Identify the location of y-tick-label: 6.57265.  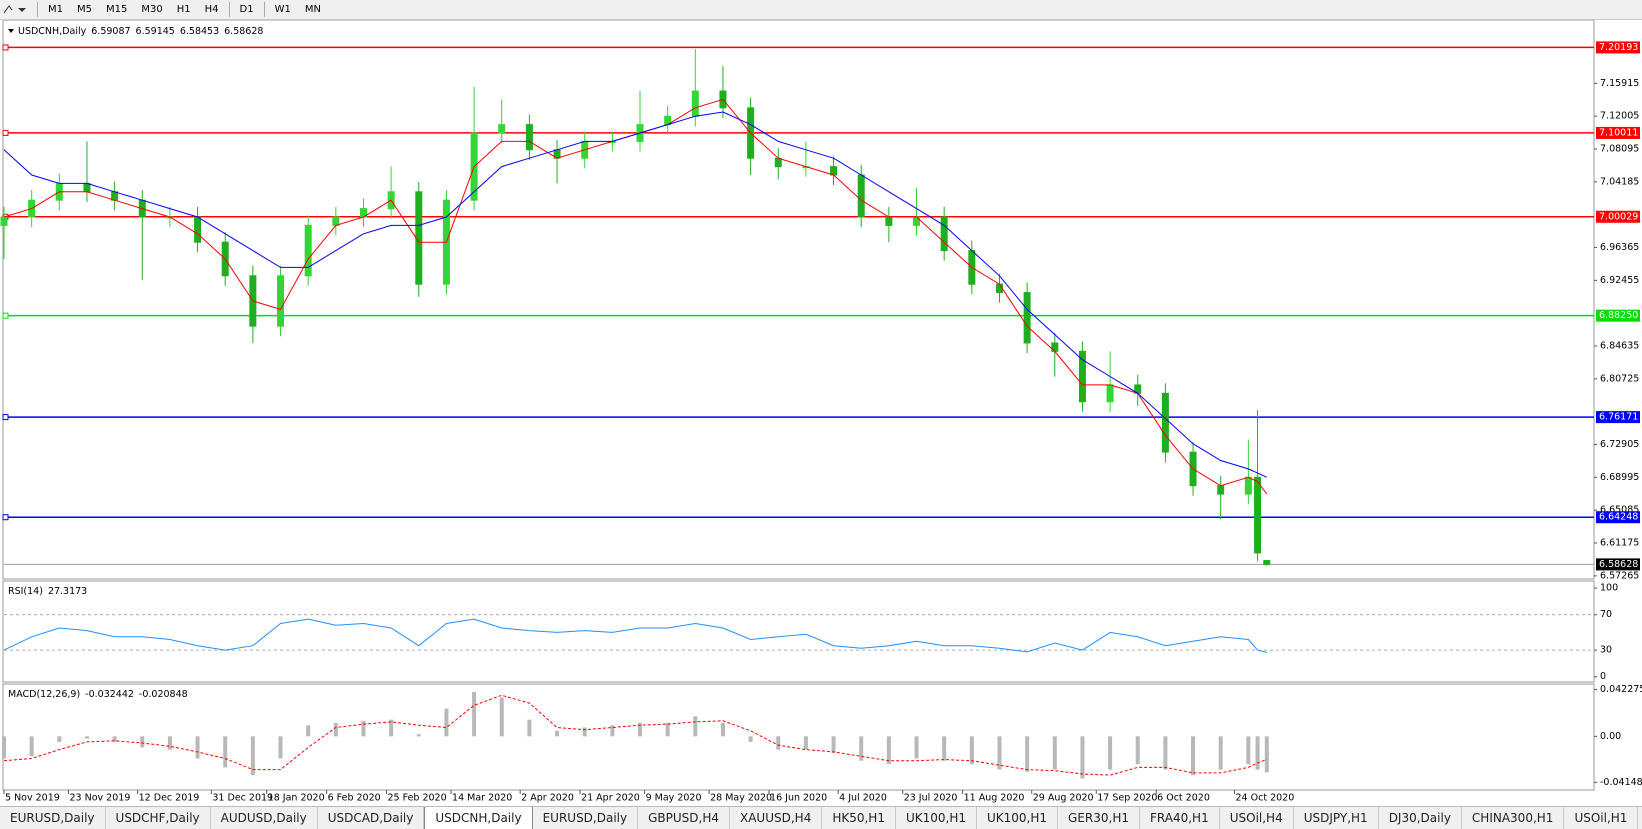
(1619, 575).